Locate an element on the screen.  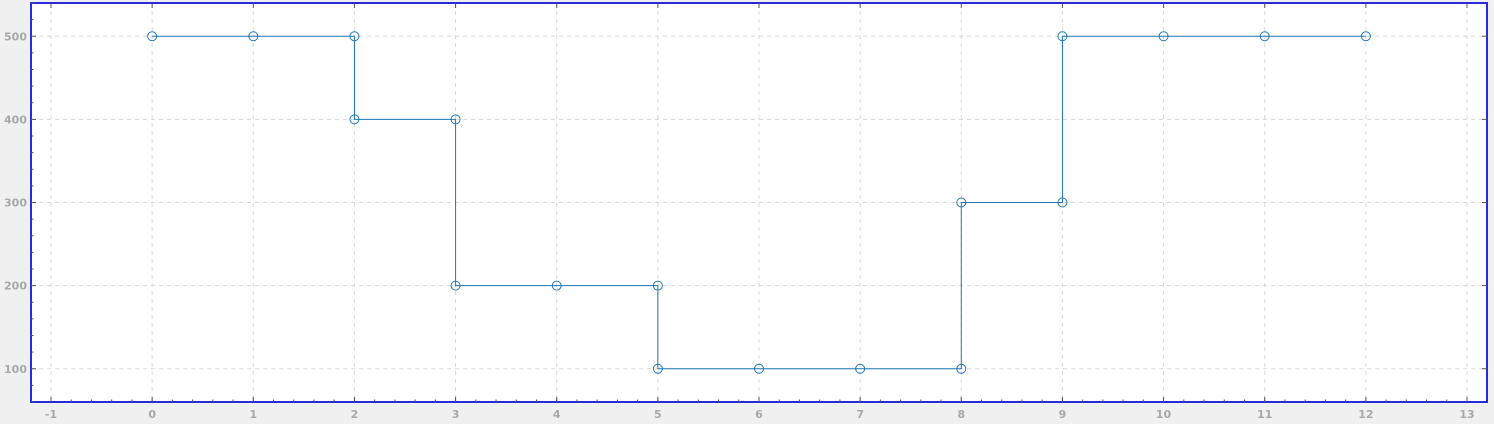
x-tick-label: -1 is located at coordinates (51, 414).